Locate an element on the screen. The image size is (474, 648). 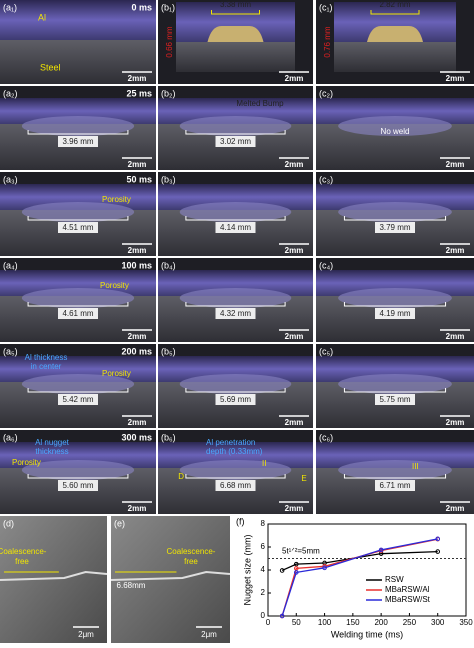
y-tick-label: 2 is located at coordinates (263, 592).